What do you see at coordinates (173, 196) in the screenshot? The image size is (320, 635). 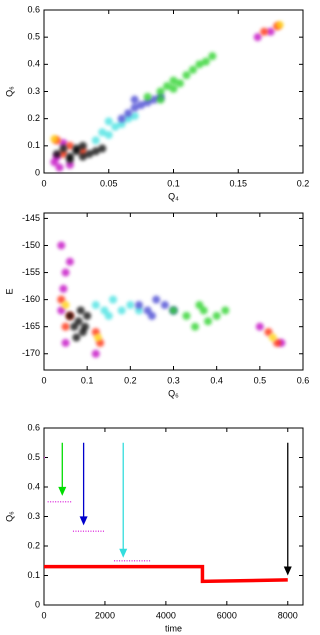 I see `x-axis-label: Q₄` at bounding box center [173, 196].